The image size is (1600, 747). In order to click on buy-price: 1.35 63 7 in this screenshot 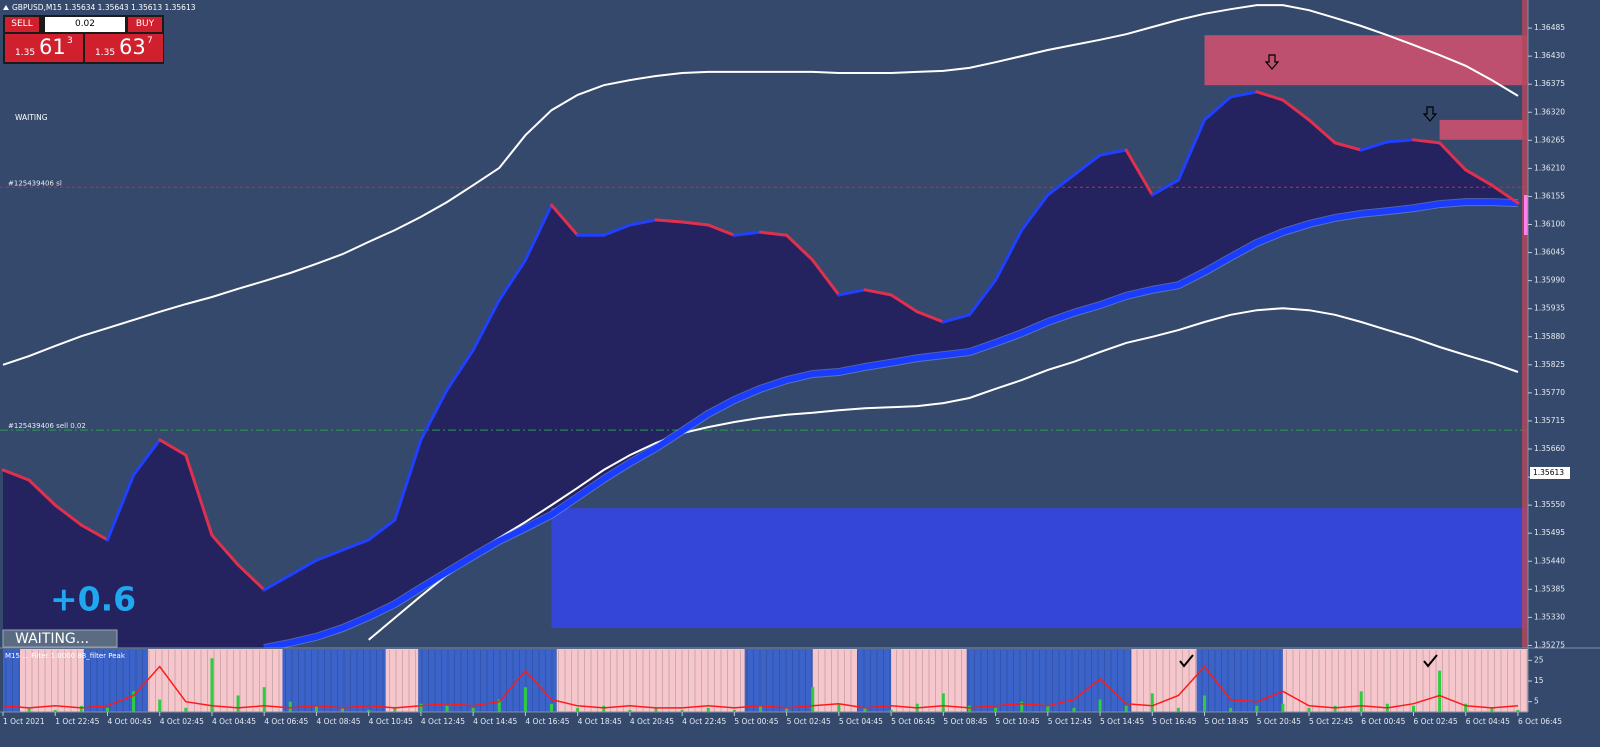, I will do `click(124, 48)`.